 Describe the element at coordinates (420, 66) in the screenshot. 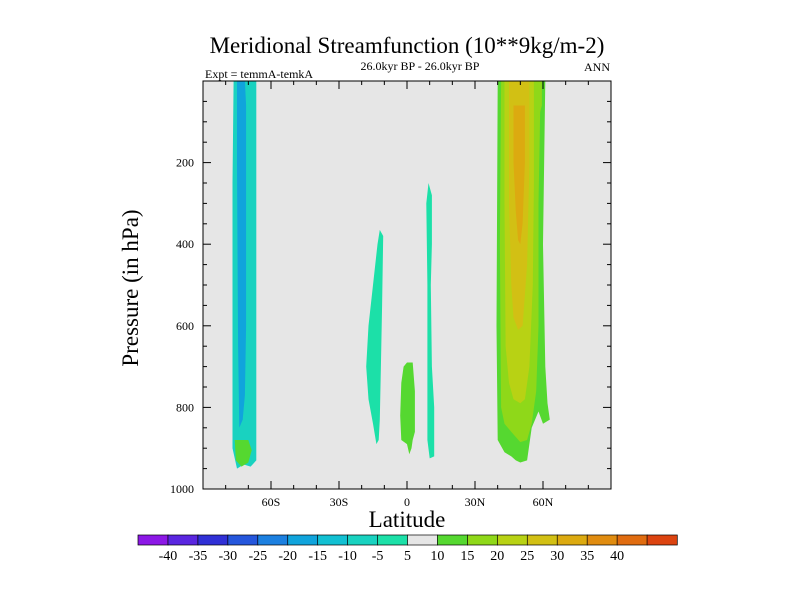

I see `subtitle-center: 26.0kyr BP - 26.0kyr BP` at that location.